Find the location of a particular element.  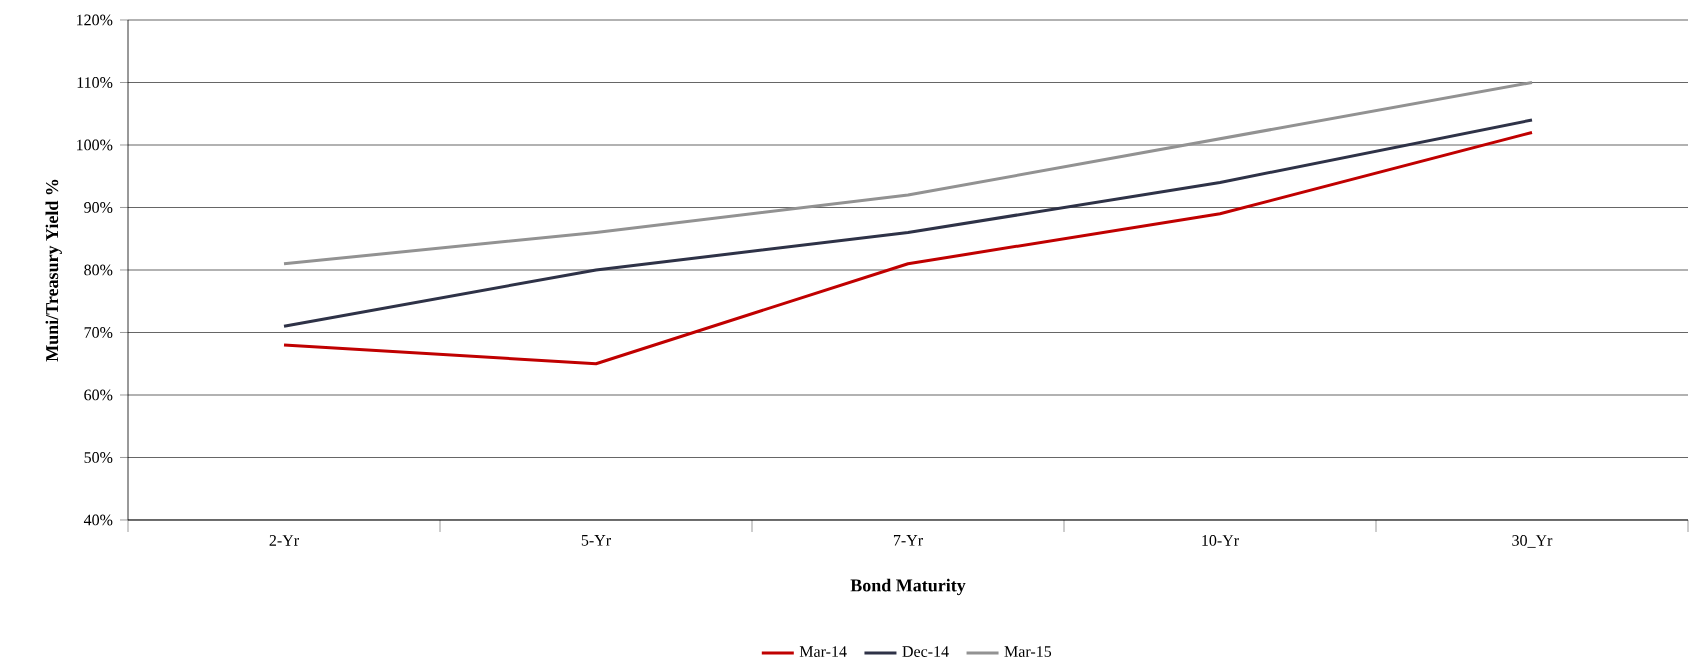

y-tick-label: 70% is located at coordinates (98, 333).